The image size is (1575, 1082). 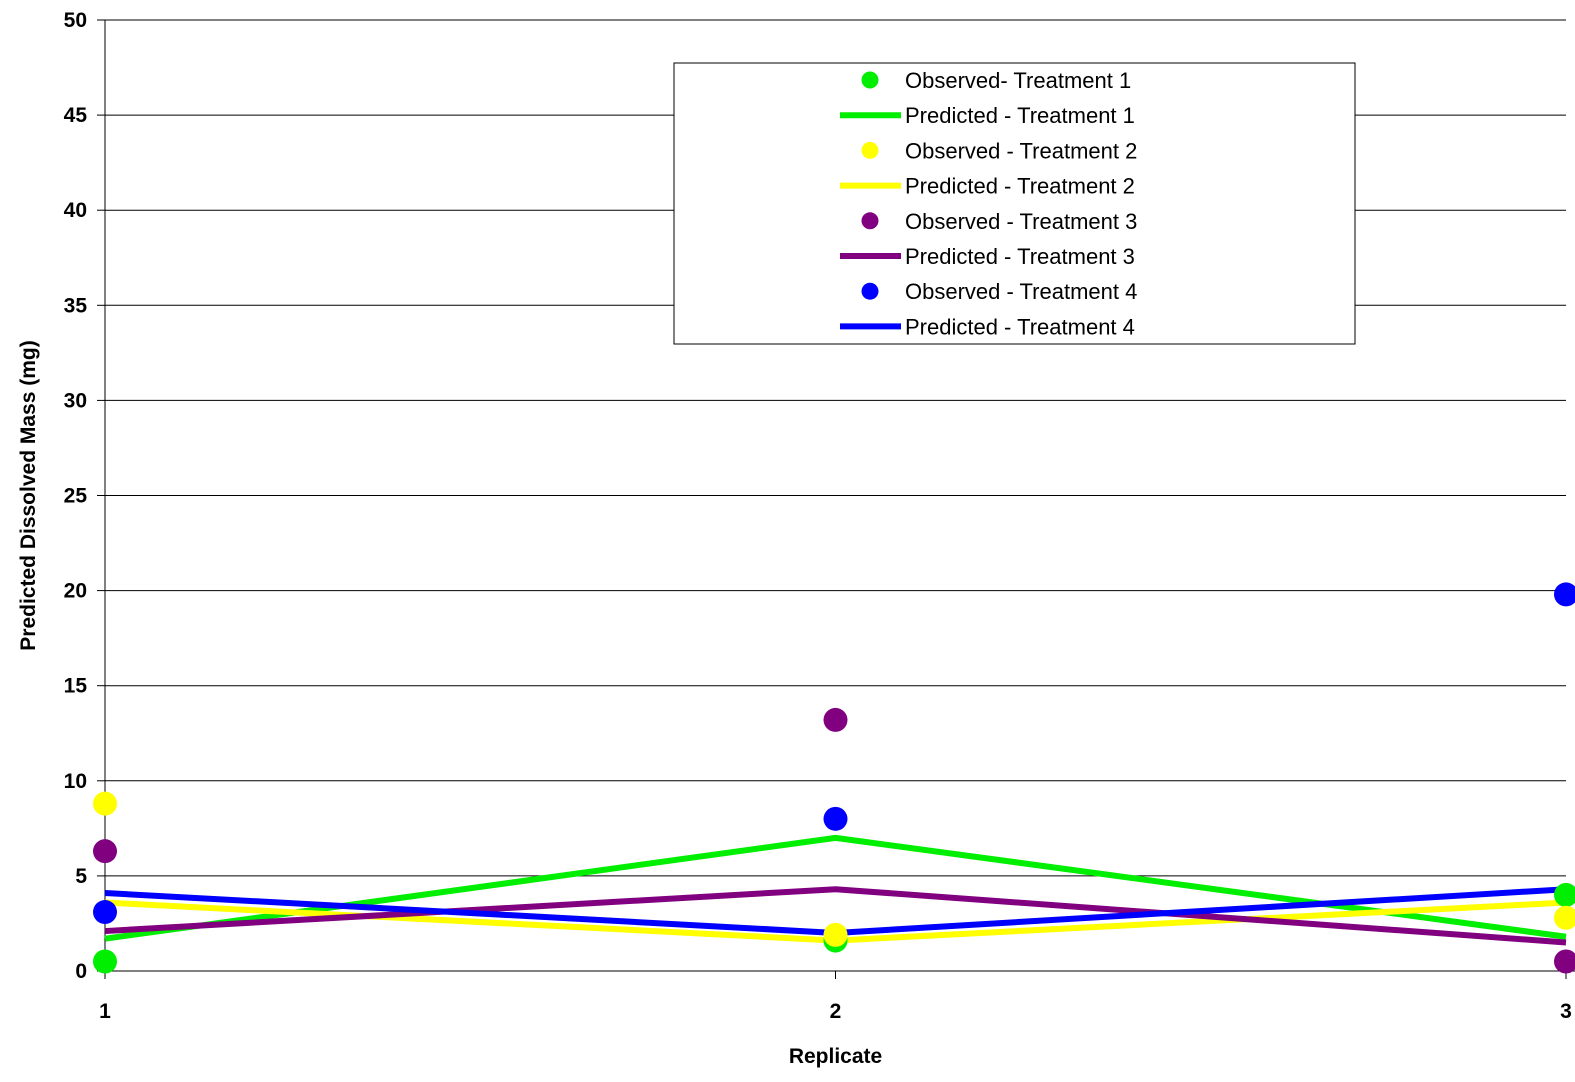 I want to click on x-tick-label: 3, so click(x=1566, y=1011).